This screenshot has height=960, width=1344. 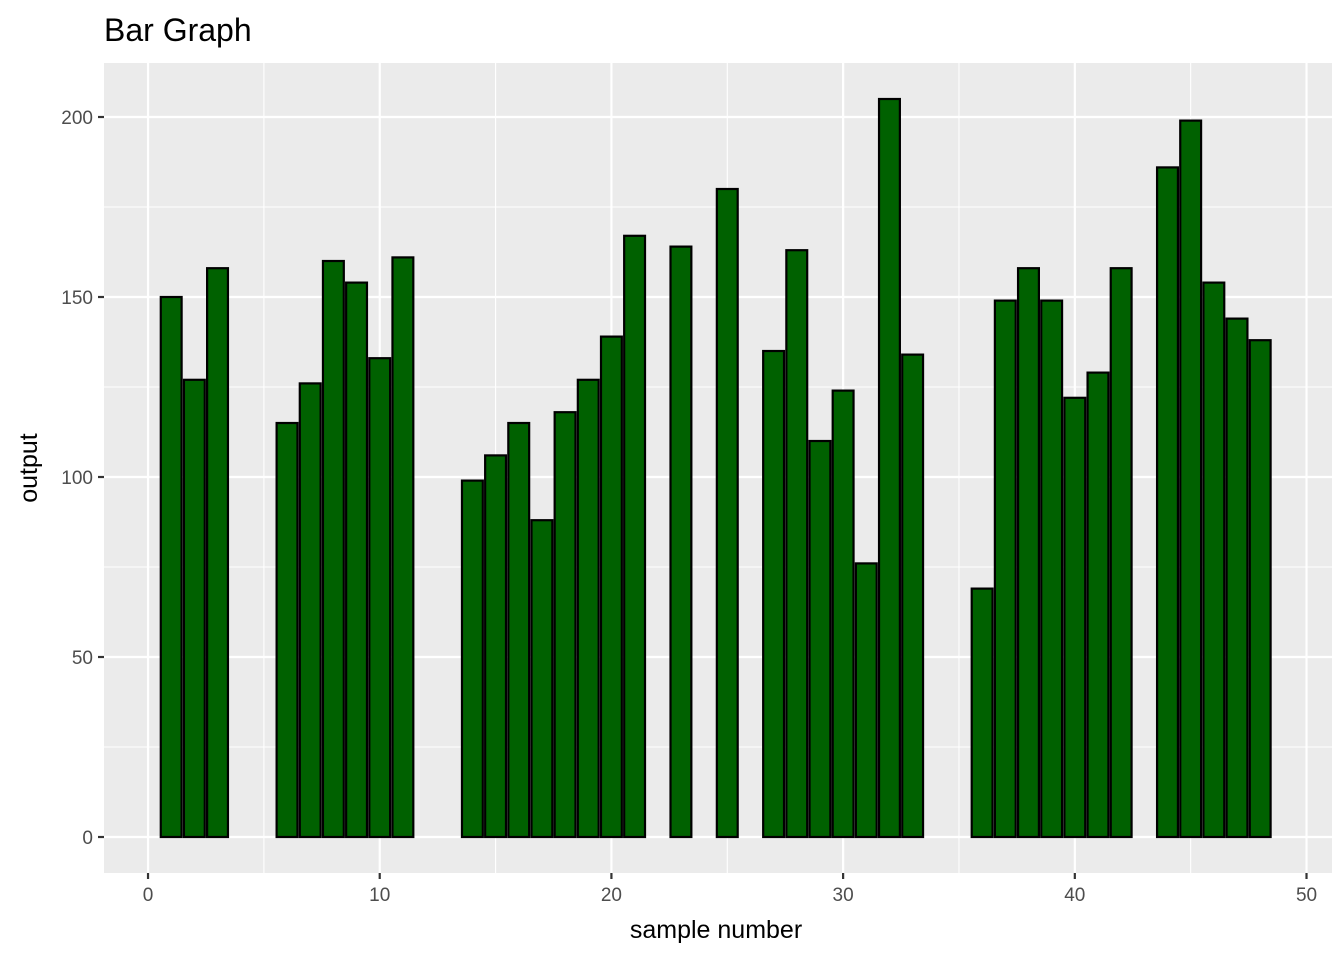 I want to click on chart-title: Bar Graph, so click(x=178, y=30).